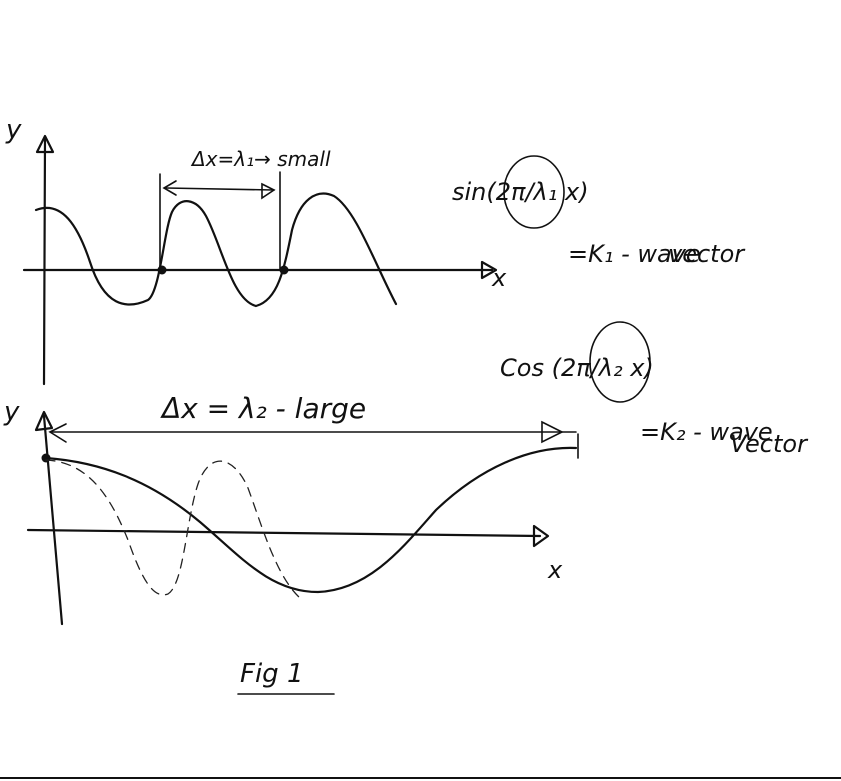 The width and height of the screenshot is (841, 781). What do you see at coordinates (44, 261) in the screenshot?
I see `top-y-axis` at bounding box center [44, 261].